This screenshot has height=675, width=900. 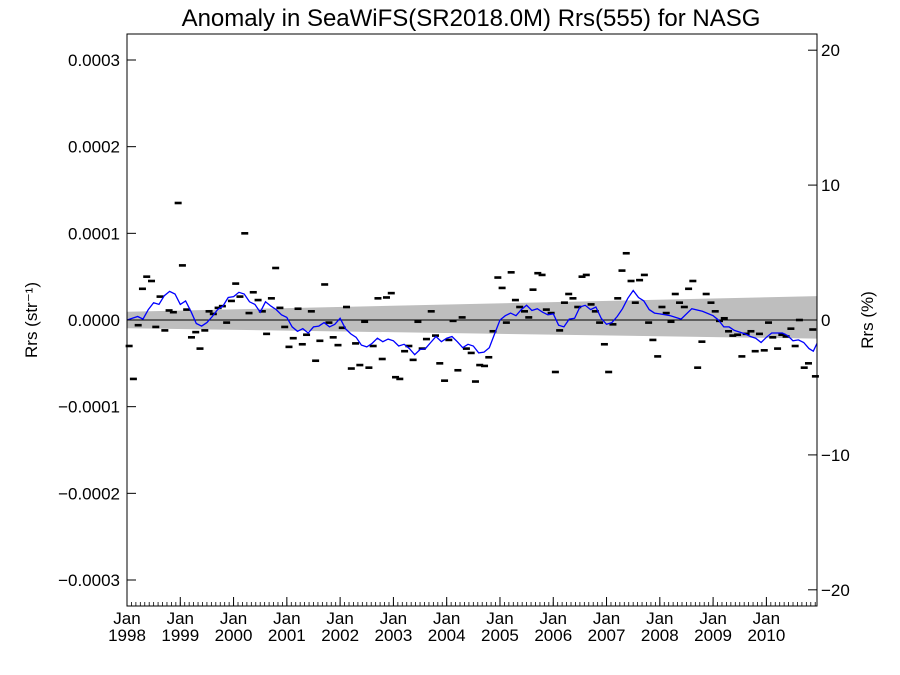 What do you see at coordinates (127, 635) in the screenshot?
I see `x-tick-year-label: 1998` at bounding box center [127, 635].